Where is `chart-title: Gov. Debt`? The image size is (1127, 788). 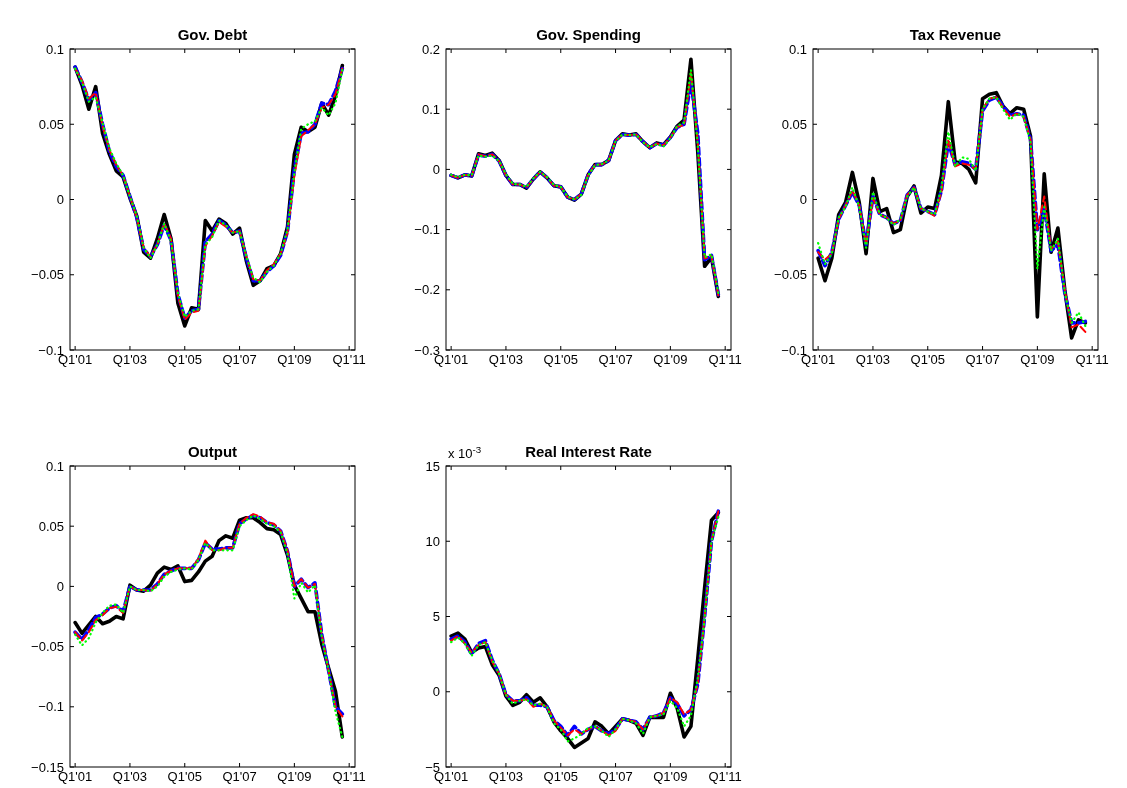
chart-title: Gov. Debt is located at coordinates (212, 34).